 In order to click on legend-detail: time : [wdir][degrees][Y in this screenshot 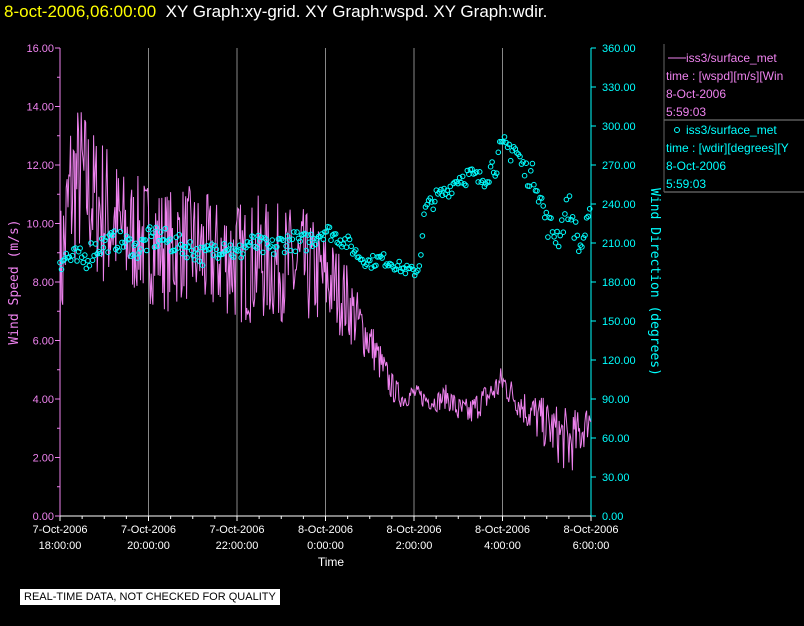, I will do `click(727, 148)`.